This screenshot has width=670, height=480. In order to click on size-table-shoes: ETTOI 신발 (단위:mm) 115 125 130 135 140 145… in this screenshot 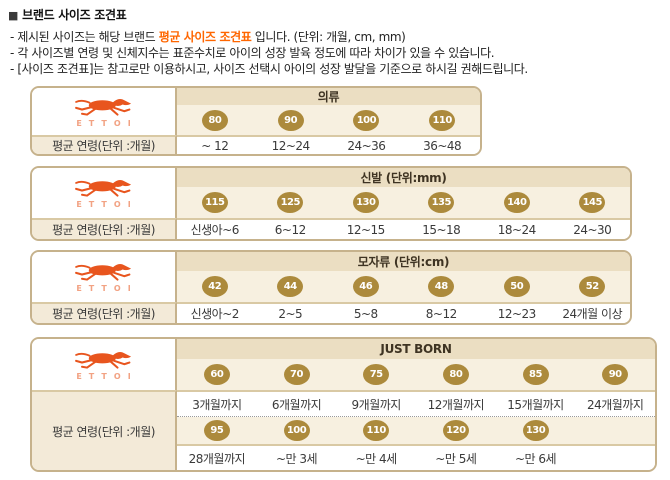, I will do `click(331, 203)`.